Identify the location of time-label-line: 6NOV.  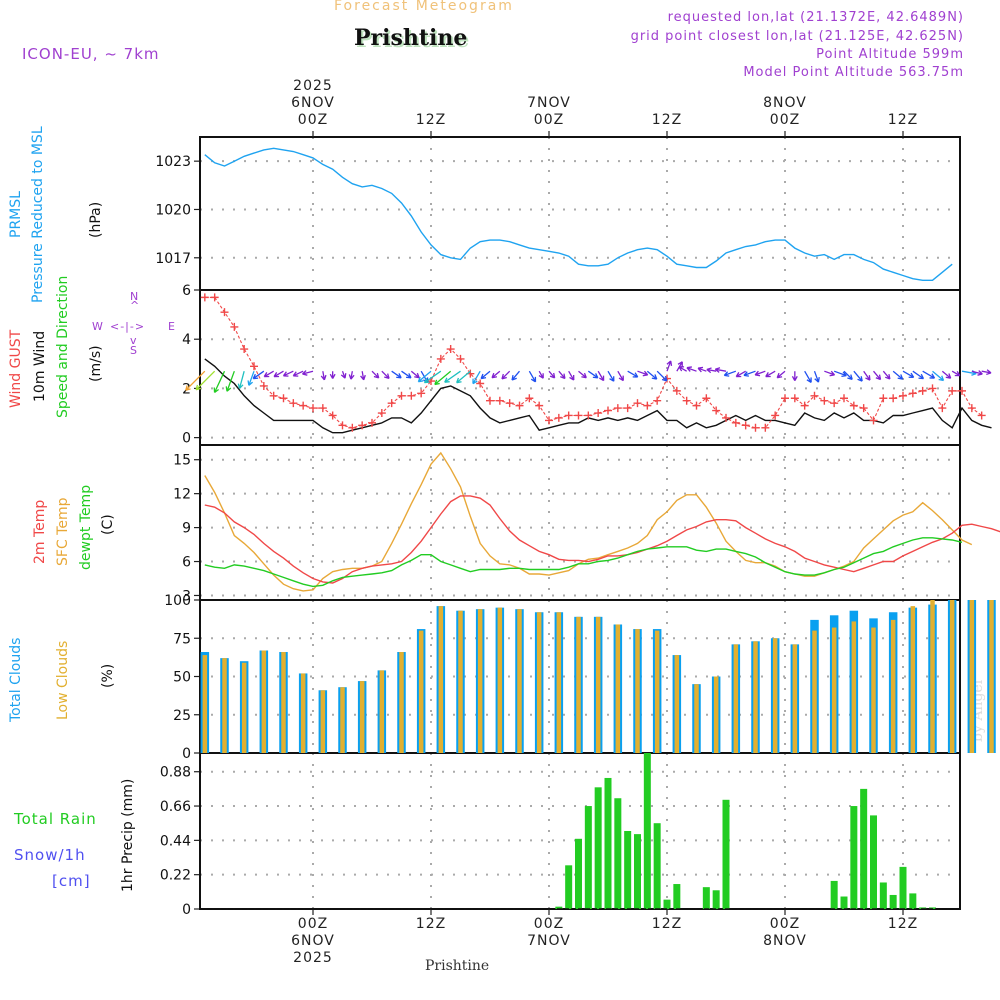
(313, 103).